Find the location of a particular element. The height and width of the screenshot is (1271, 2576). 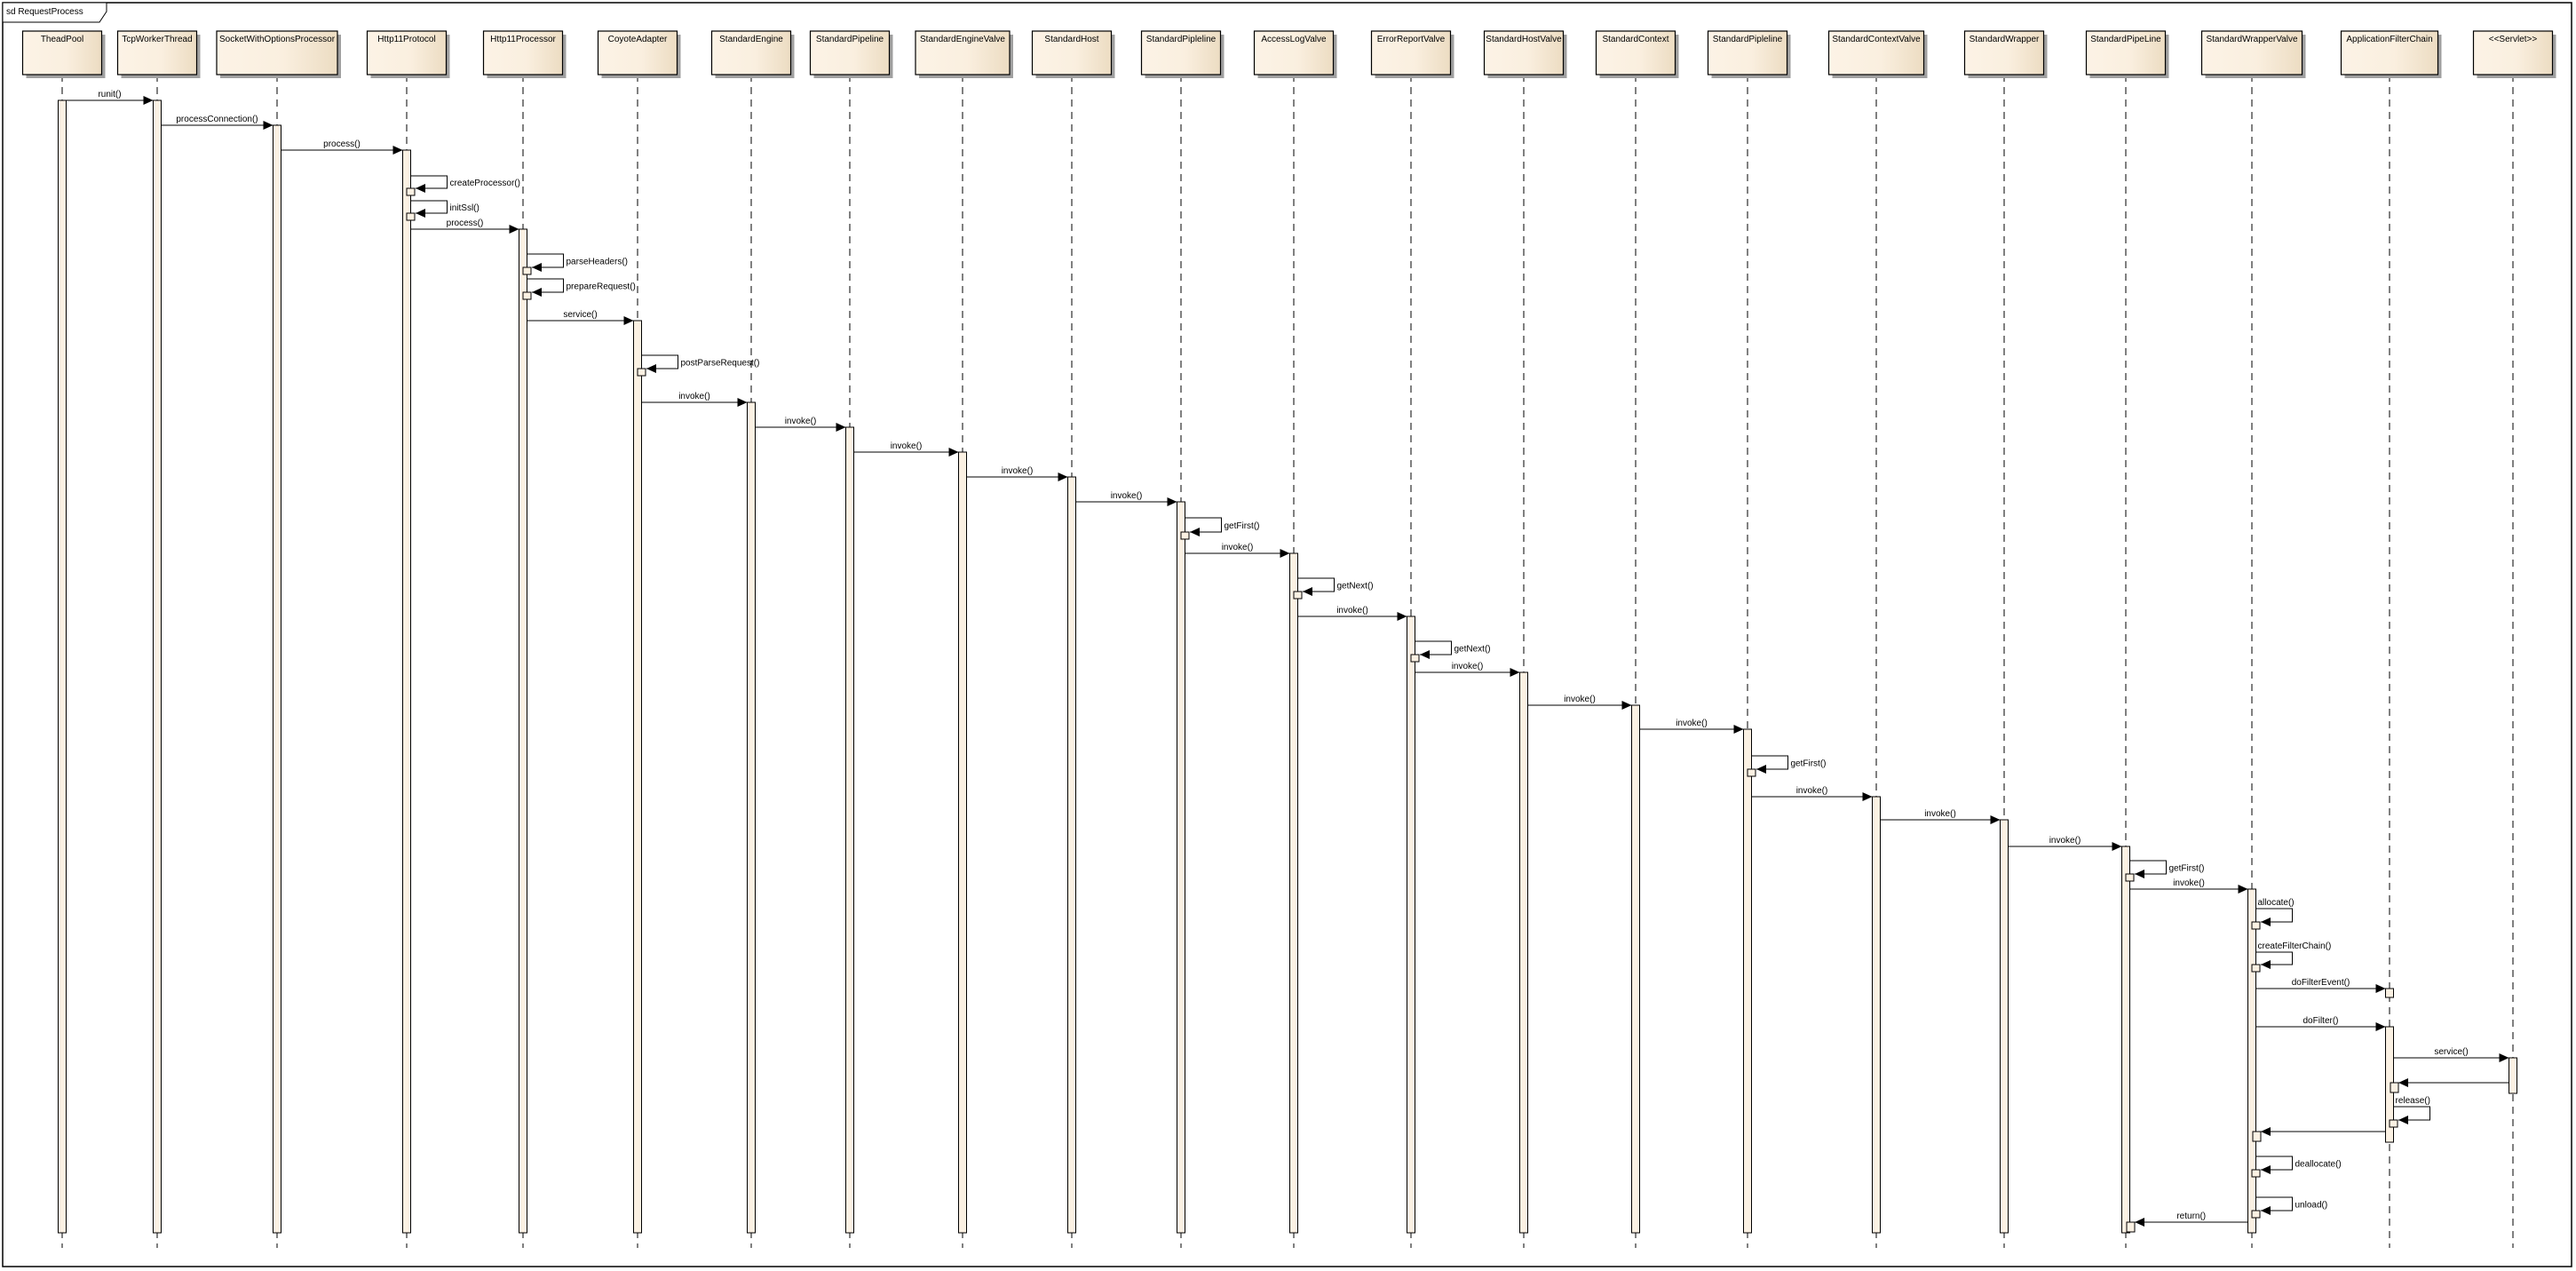

message-call: service() is located at coordinates (2451, 1054).